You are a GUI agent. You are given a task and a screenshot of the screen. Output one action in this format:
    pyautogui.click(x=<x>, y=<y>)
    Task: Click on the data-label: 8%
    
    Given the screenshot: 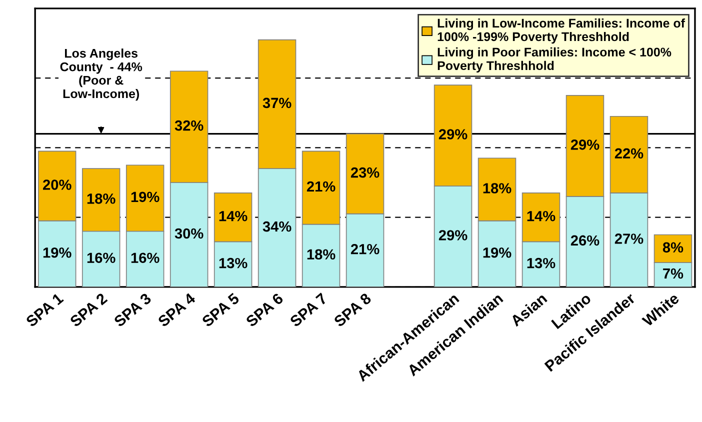 What is the action you would take?
    pyautogui.click(x=673, y=247)
    